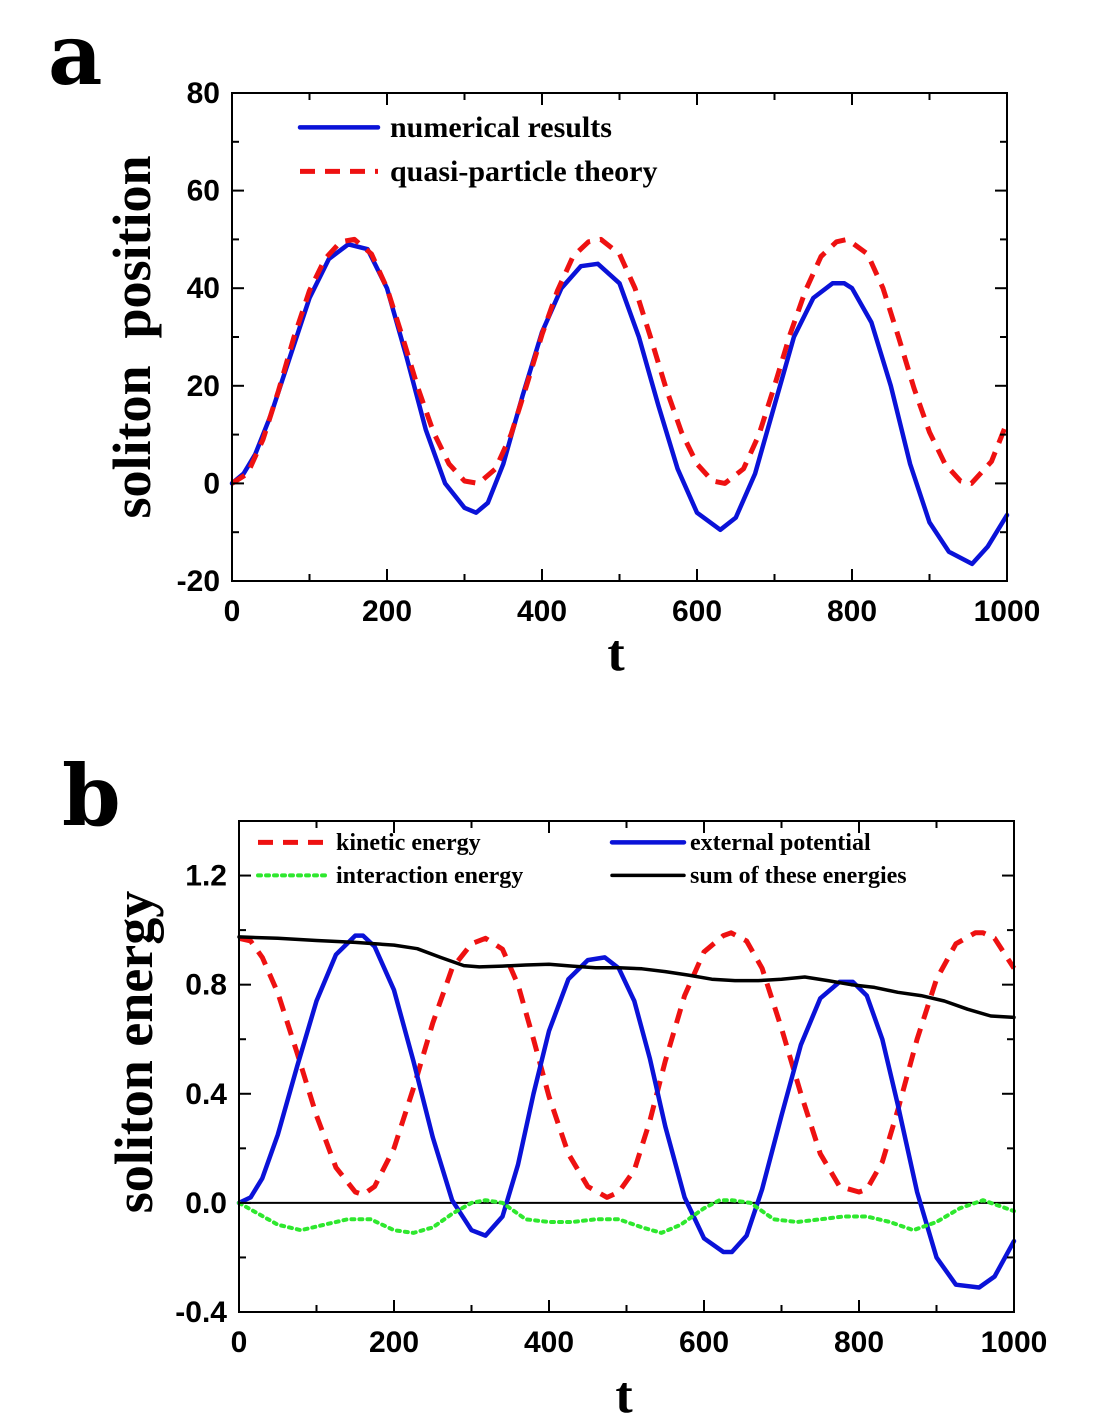  Describe the element at coordinates (203, 93) in the screenshot. I see `panel-a-y-tick-label: 80` at that location.